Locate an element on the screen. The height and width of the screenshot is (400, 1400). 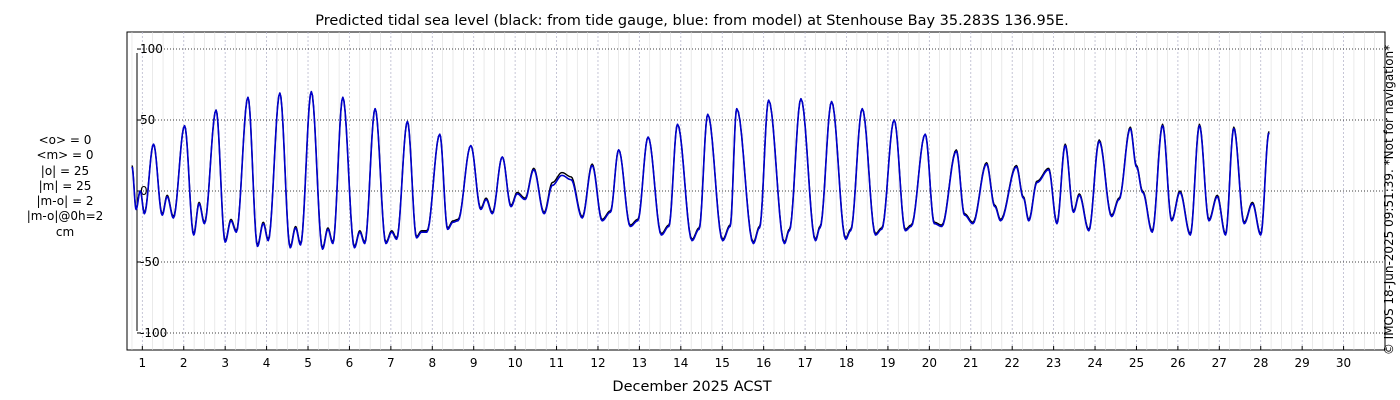
x-tick-label: 2 is located at coordinates (184, 363).